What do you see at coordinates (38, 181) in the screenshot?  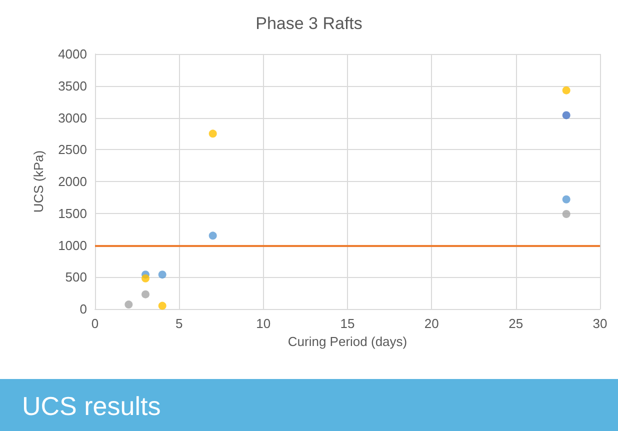 I see `y-axis-title: UCS (kPa)` at bounding box center [38, 181].